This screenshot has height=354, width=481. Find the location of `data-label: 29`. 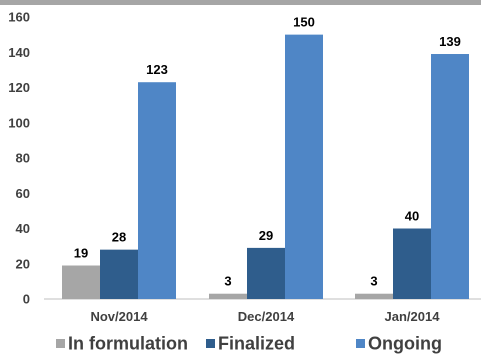

data-label: 29 is located at coordinates (266, 235).